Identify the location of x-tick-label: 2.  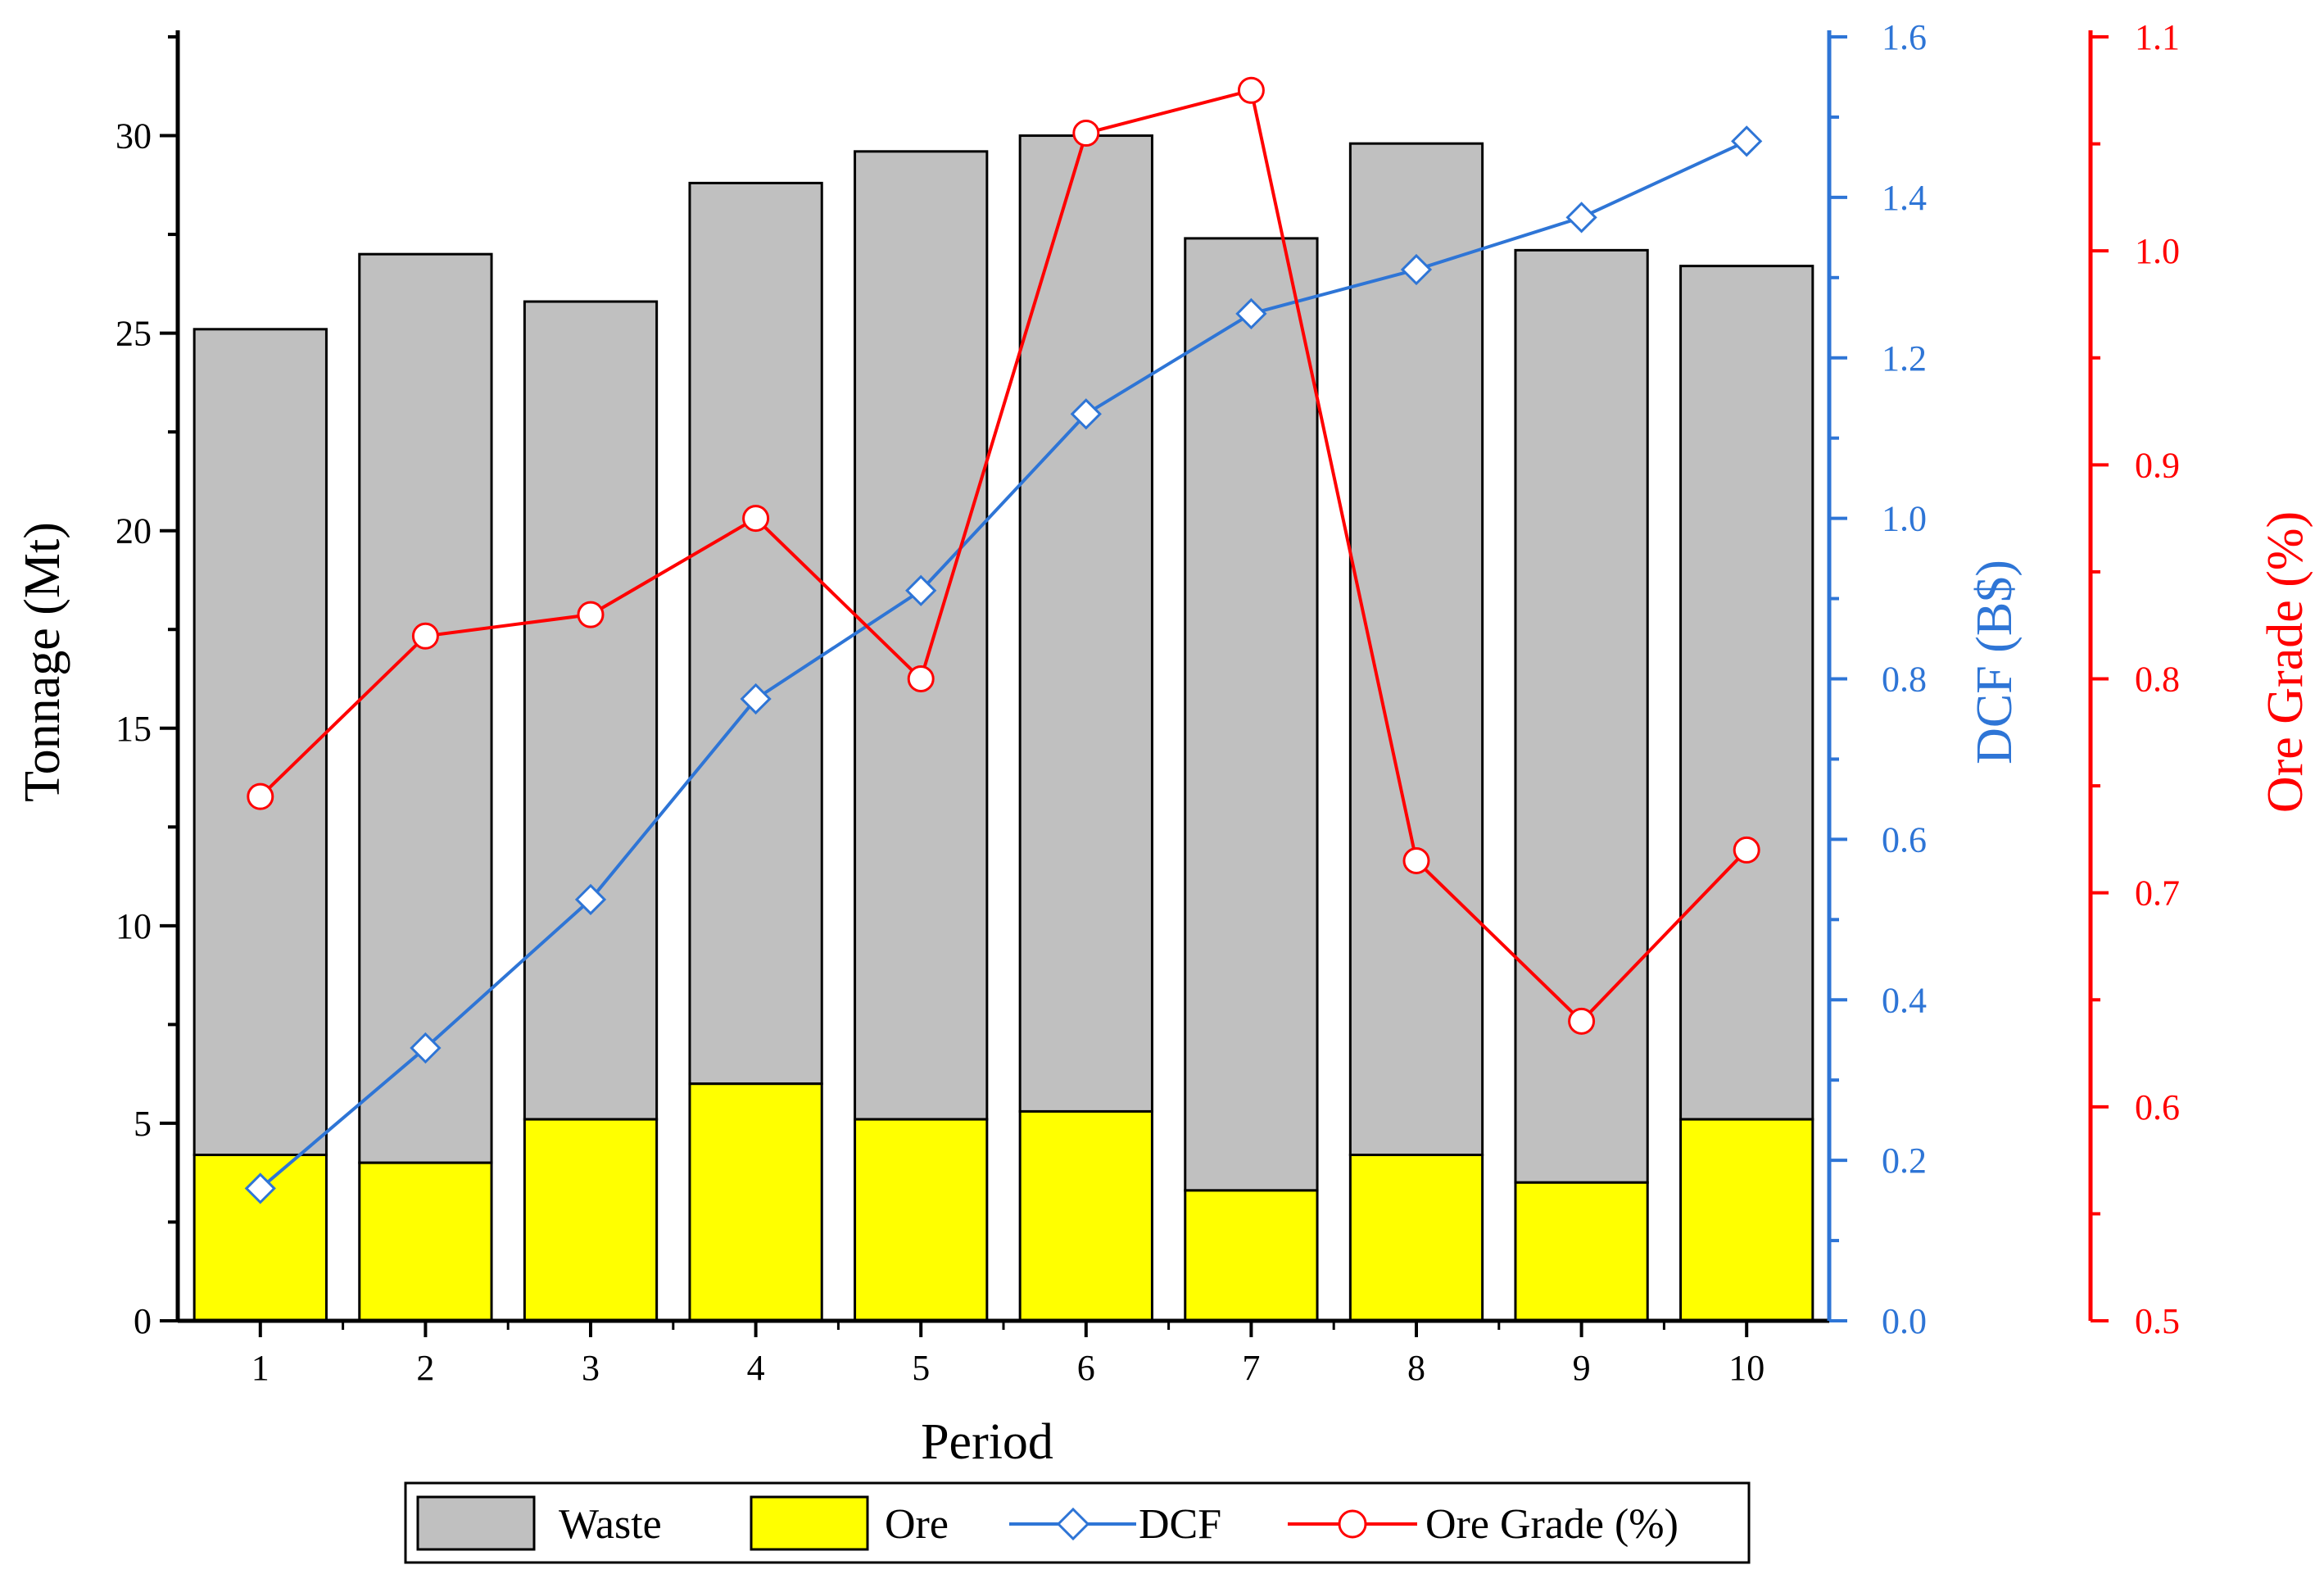
(425, 1368).